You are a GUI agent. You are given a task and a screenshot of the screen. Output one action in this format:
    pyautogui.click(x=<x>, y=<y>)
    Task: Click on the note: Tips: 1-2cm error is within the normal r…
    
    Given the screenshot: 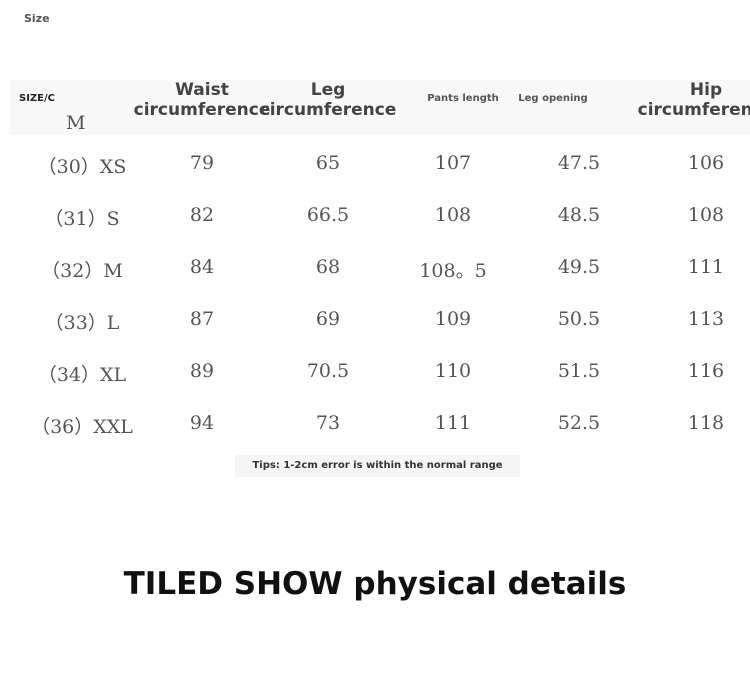 What is the action you would take?
    pyautogui.click(x=377, y=466)
    